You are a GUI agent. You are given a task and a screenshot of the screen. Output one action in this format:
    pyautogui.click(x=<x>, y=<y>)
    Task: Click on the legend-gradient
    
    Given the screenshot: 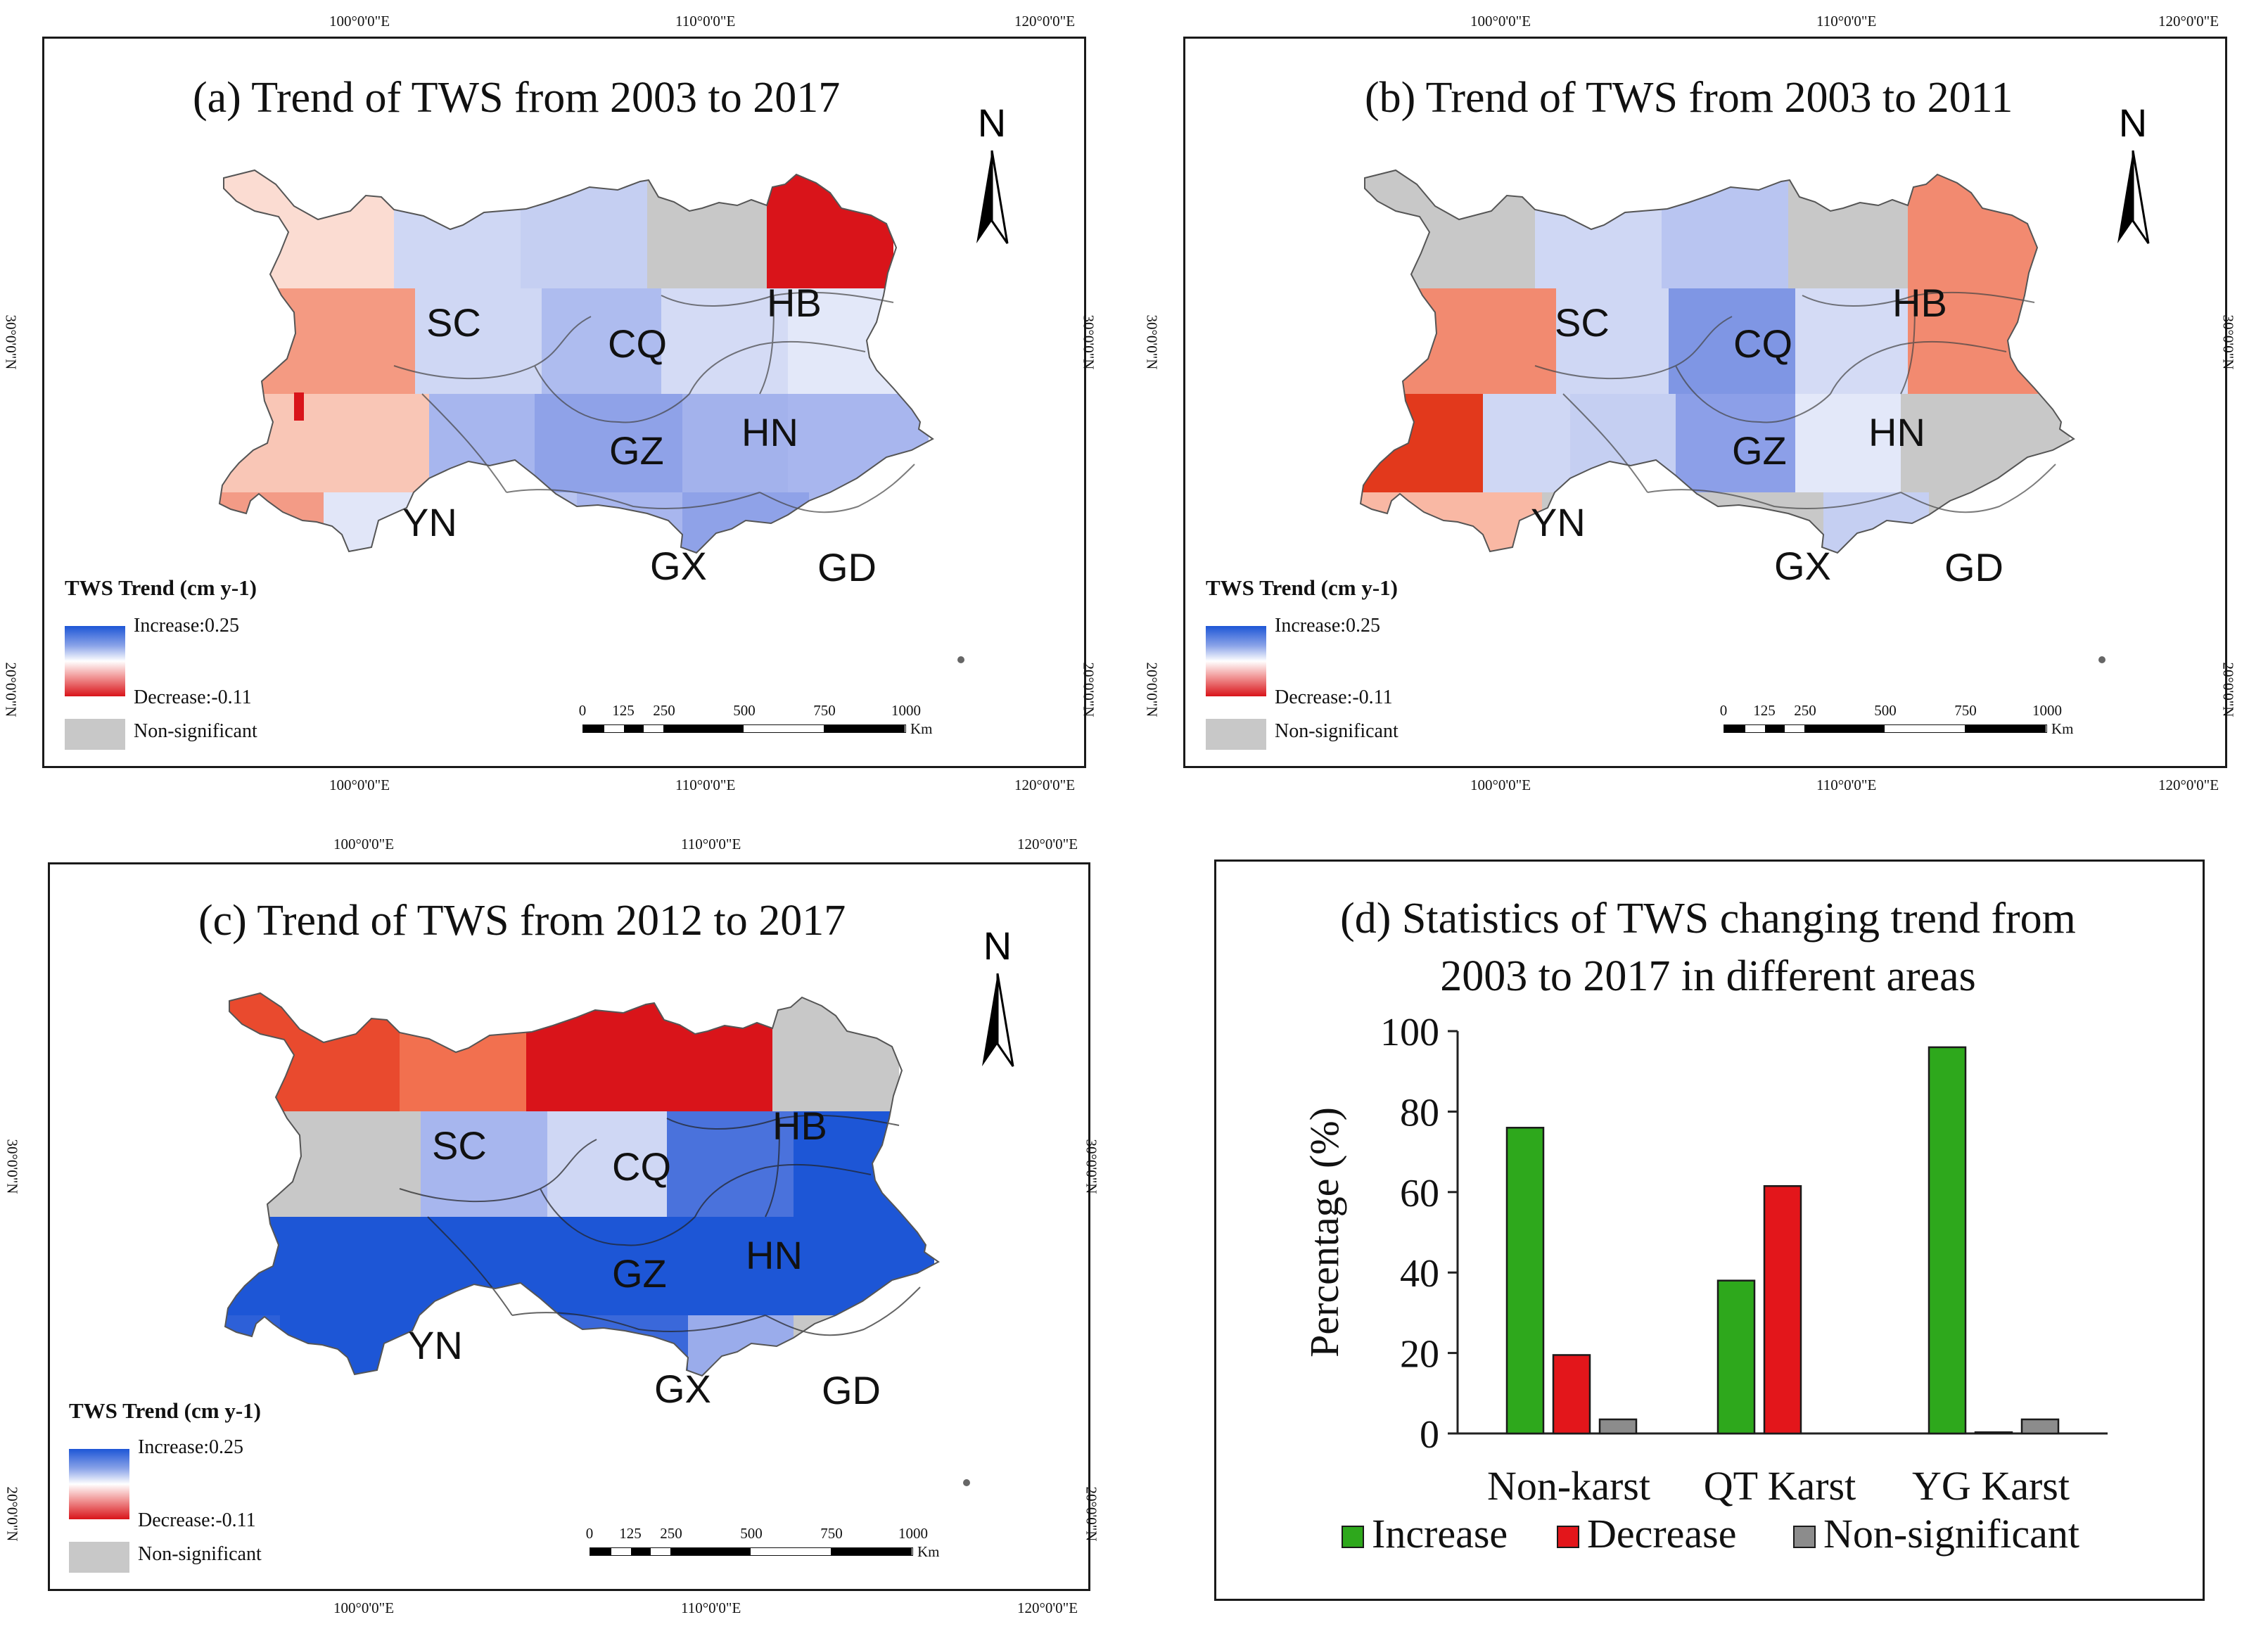 What is the action you would take?
    pyautogui.click(x=1236, y=661)
    